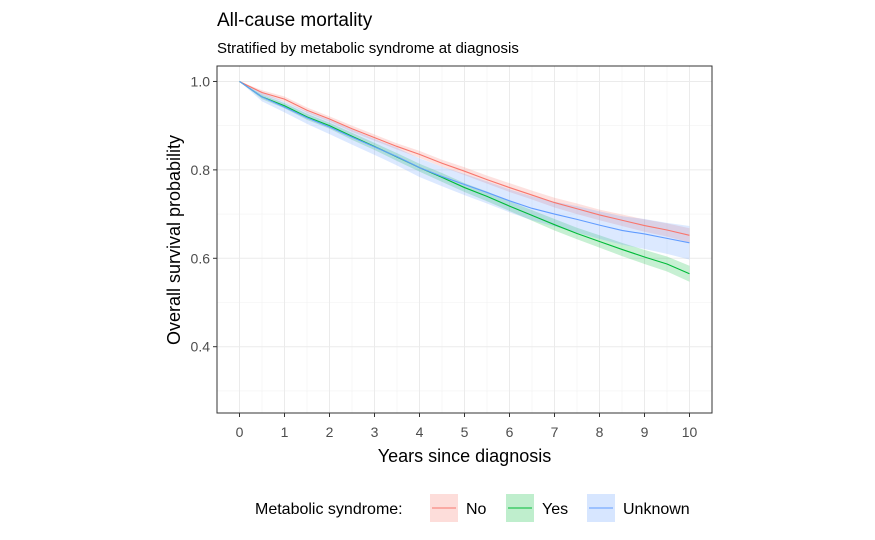 This screenshot has width=875, height=540. I want to click on x-tick-label: 0, so click(240, 432).